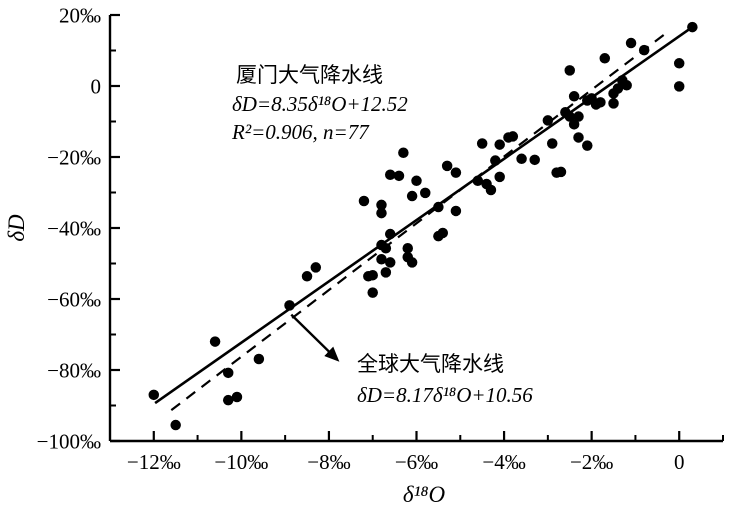 This screenshot has height=515, width=744. I want to click on x-tick-label: −4‰, so click(503, 462).